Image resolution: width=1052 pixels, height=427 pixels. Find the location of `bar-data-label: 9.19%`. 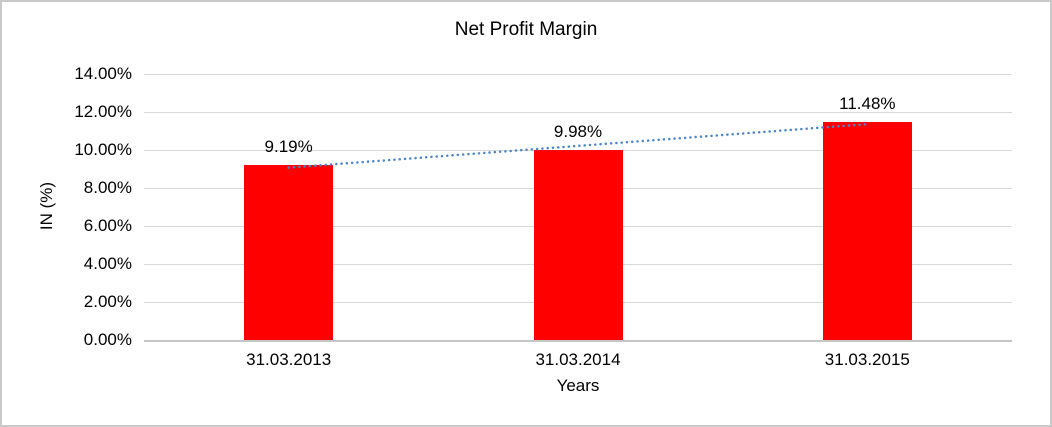

bar-data-label: 9.19% is located at coordinates (288, 147).